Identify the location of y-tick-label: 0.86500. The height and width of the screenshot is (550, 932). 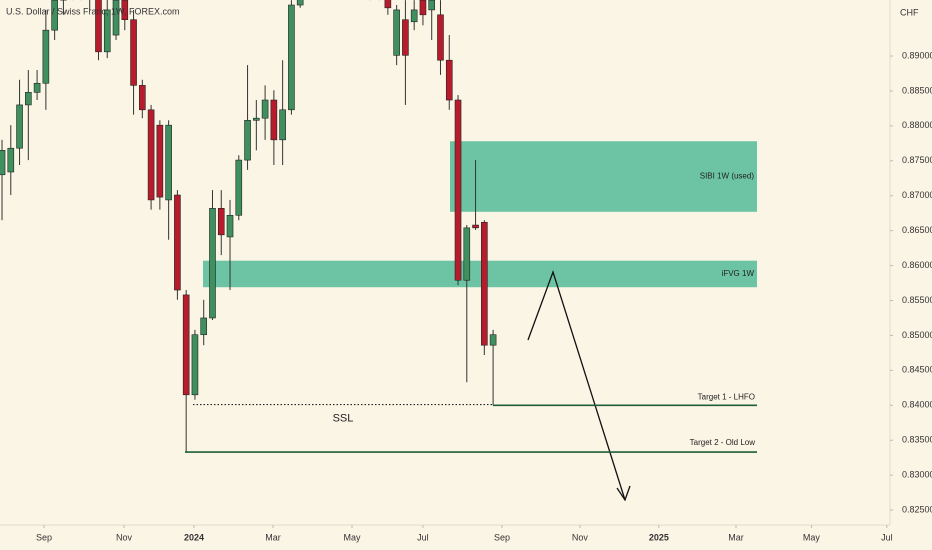
(917, 230).